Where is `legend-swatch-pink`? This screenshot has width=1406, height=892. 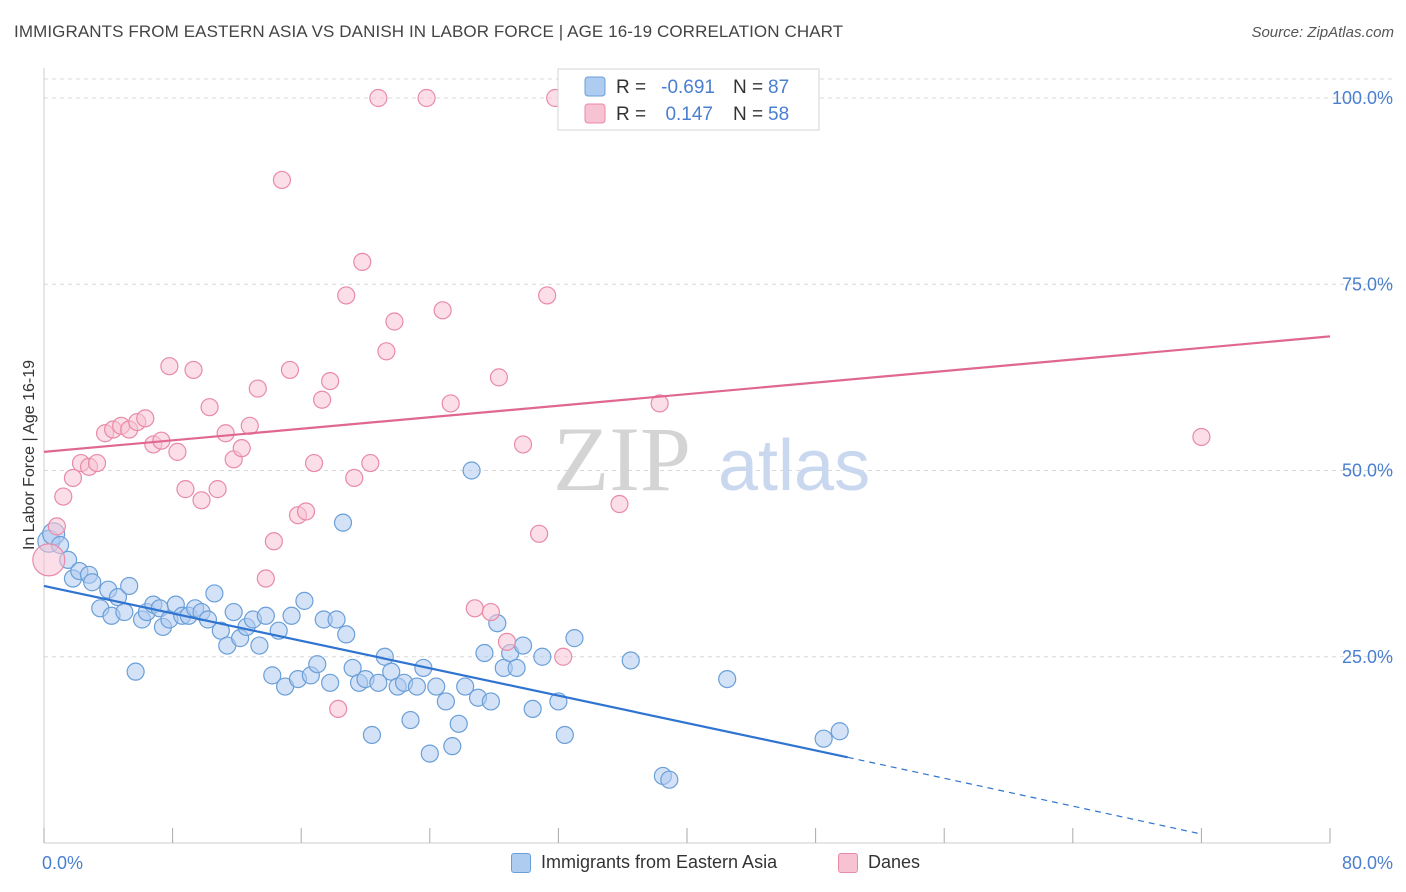 legend-swatch-pink is located at coordinates (848, 862).